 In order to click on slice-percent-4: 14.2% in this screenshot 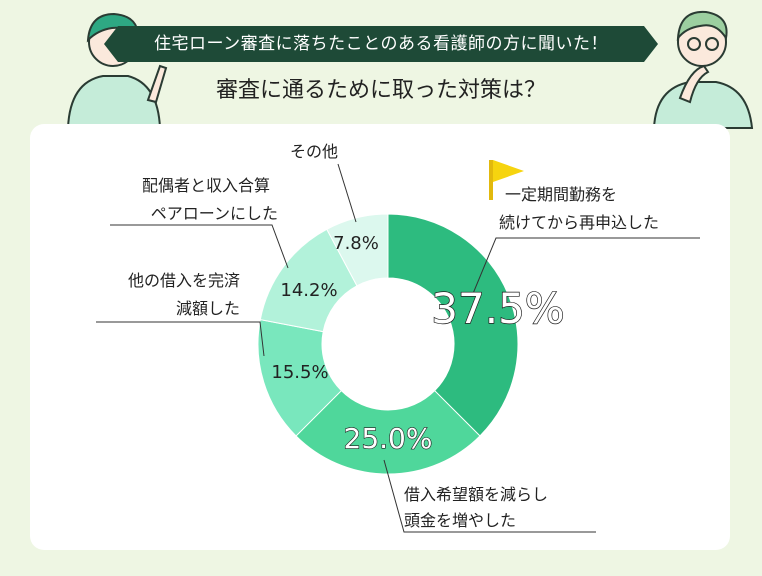, I will do `click(308, 290)`.